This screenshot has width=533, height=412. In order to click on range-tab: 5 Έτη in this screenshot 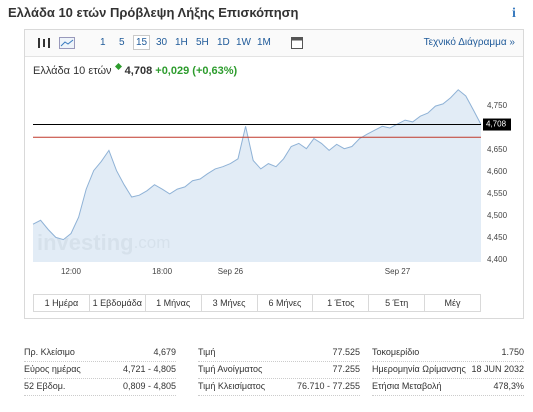, I will do `click(397, 303)`.